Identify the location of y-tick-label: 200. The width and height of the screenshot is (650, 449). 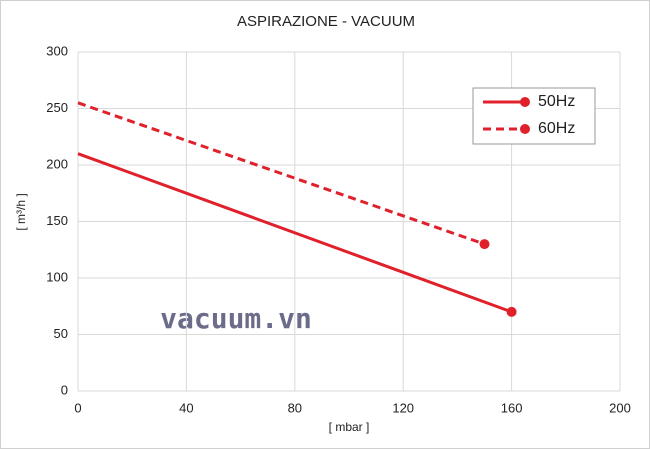
(57, 163).